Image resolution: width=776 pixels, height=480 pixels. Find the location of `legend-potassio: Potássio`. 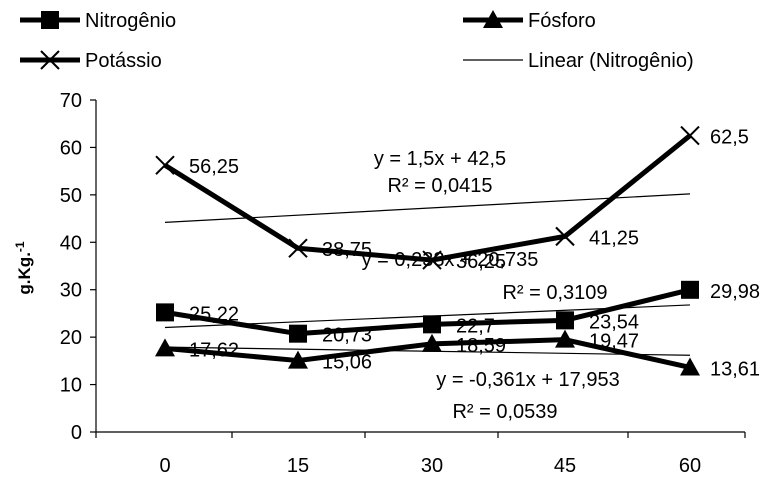

legend-potassio: Potássio is located at coordinates (91, 61).